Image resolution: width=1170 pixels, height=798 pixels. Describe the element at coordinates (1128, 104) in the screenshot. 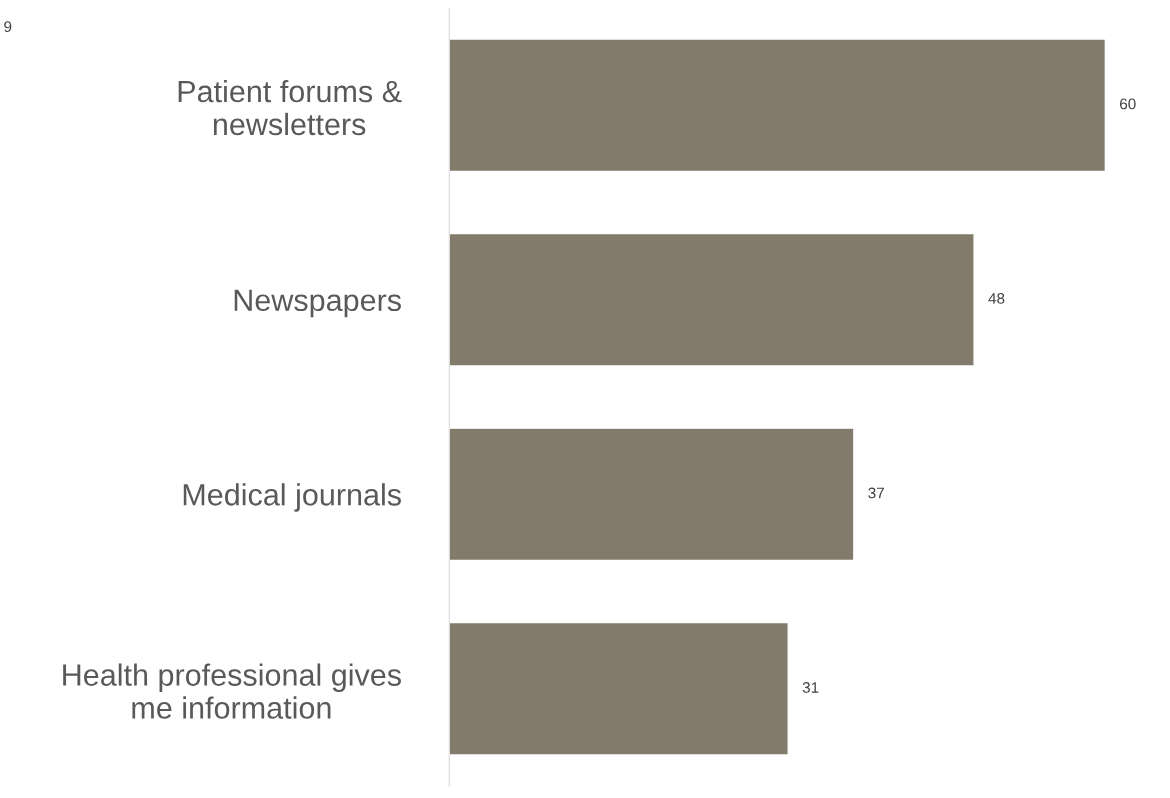

I see `data-label: 60` at that location.